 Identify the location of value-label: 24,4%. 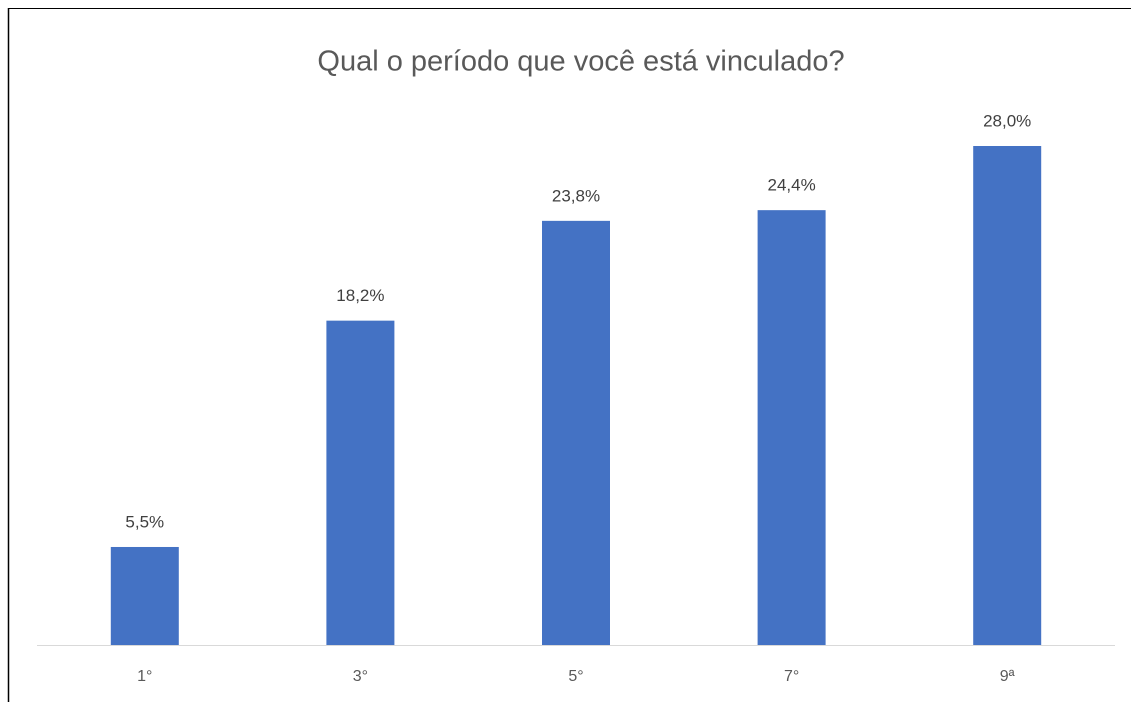
(791, 185).